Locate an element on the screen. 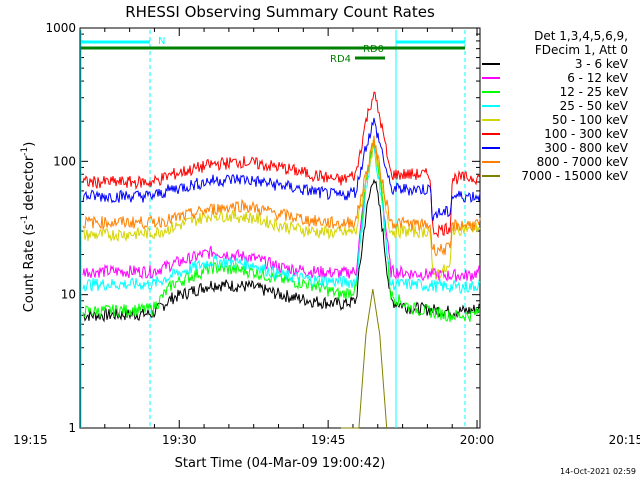 The width and height of the screenshot is (640, 480). legend-entry: 800 - 7000 keV is located at coordinates (583, 162).